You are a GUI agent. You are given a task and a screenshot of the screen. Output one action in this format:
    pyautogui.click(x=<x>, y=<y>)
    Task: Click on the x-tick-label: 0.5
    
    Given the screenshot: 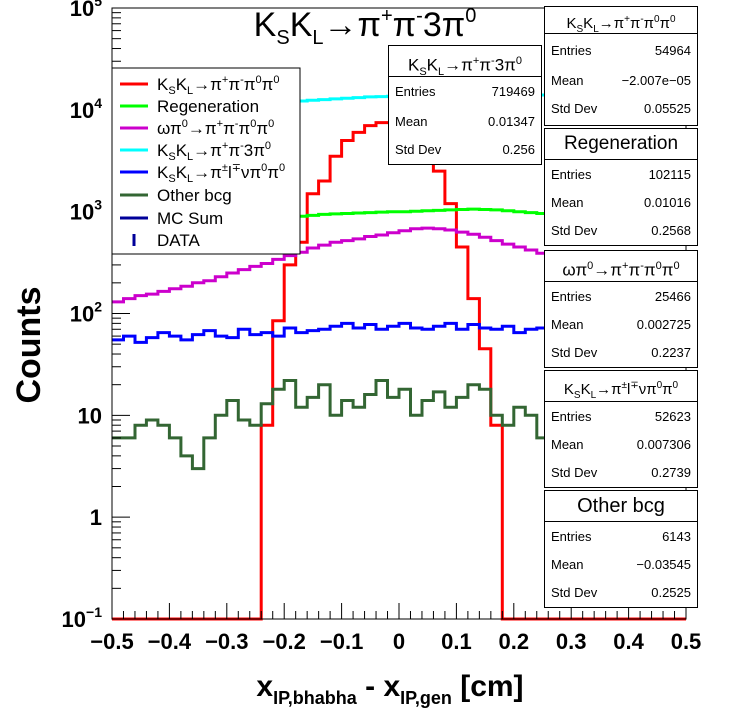 What is the action you would take?
    pyautogui.click(x=686, y=641)
    